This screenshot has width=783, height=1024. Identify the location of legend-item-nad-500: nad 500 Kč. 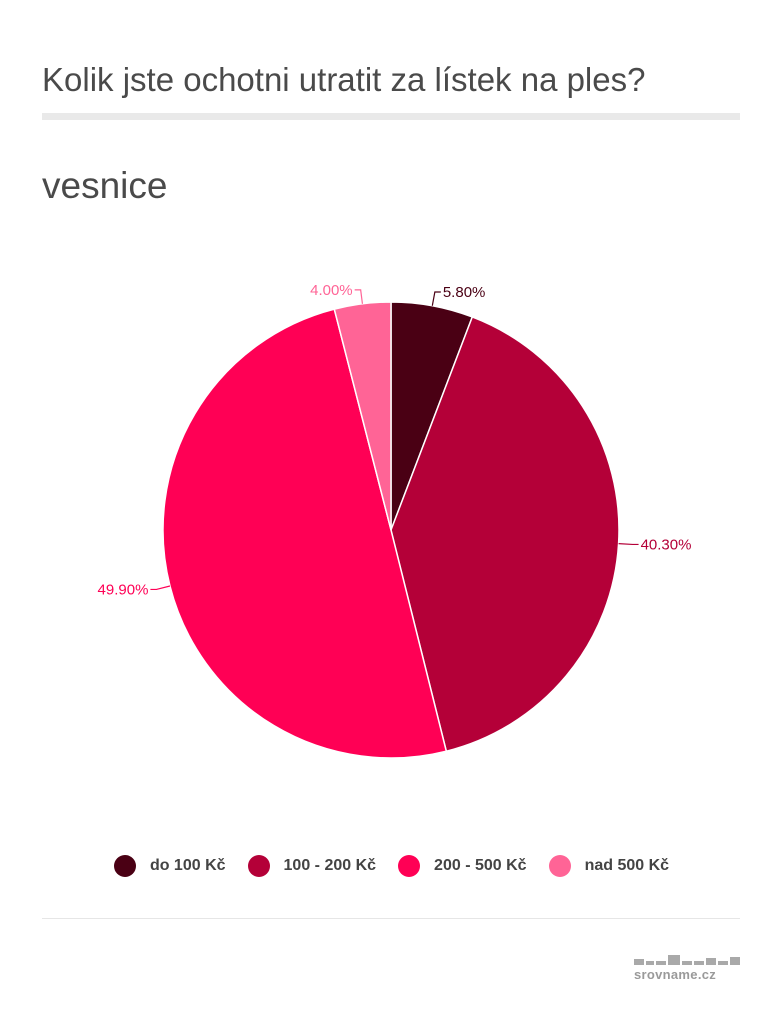
(609, 866).